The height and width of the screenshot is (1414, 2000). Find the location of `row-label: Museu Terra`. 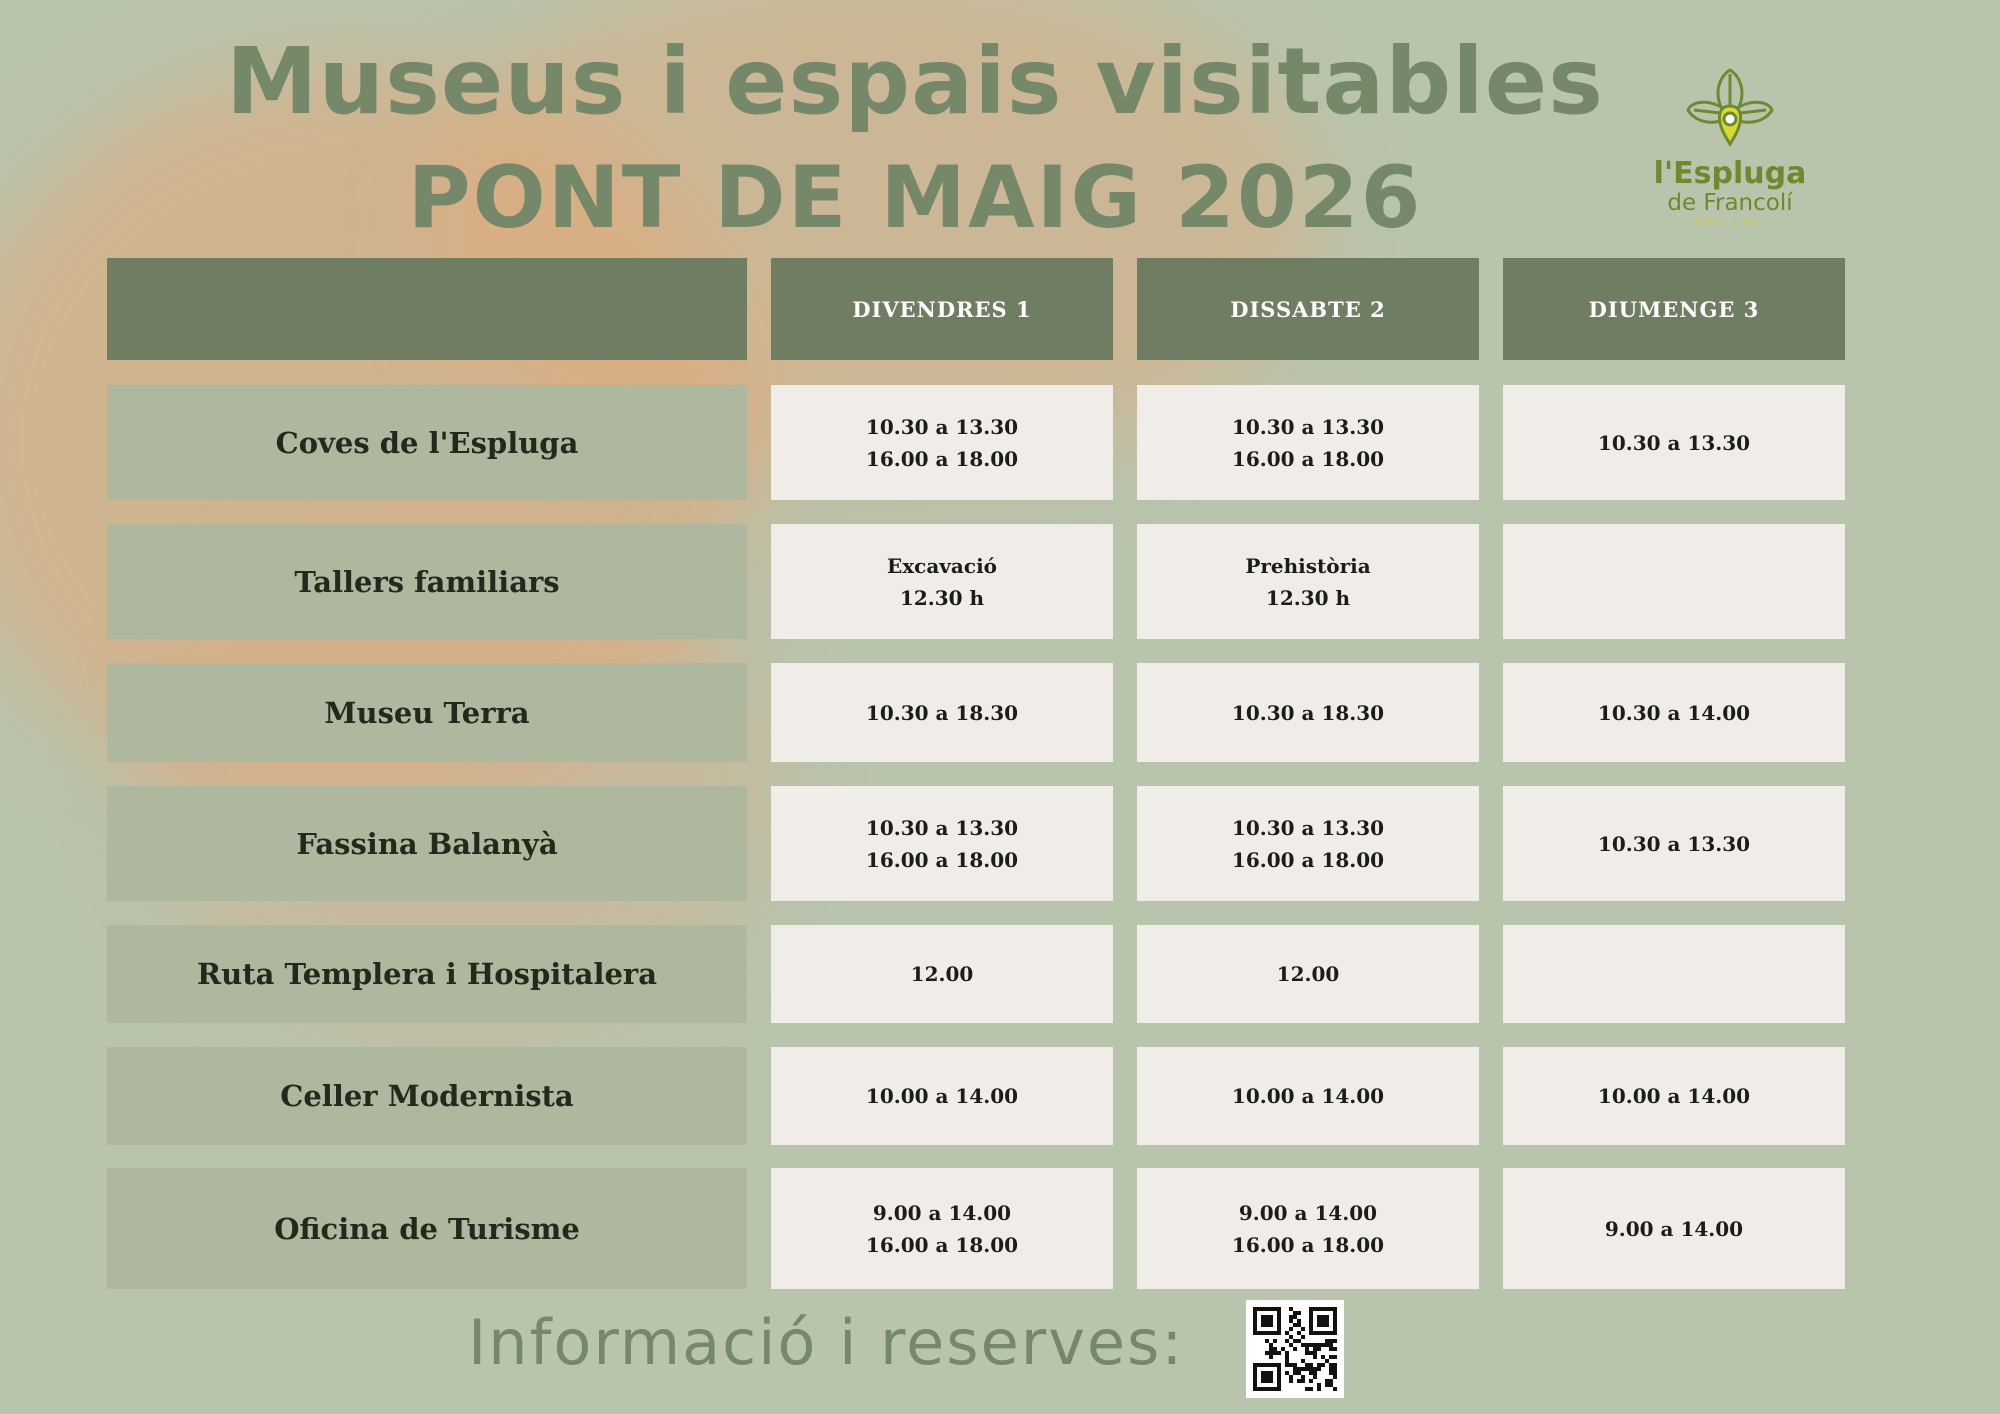

row-label: Museu Terra is located at coordinates (427, 712).